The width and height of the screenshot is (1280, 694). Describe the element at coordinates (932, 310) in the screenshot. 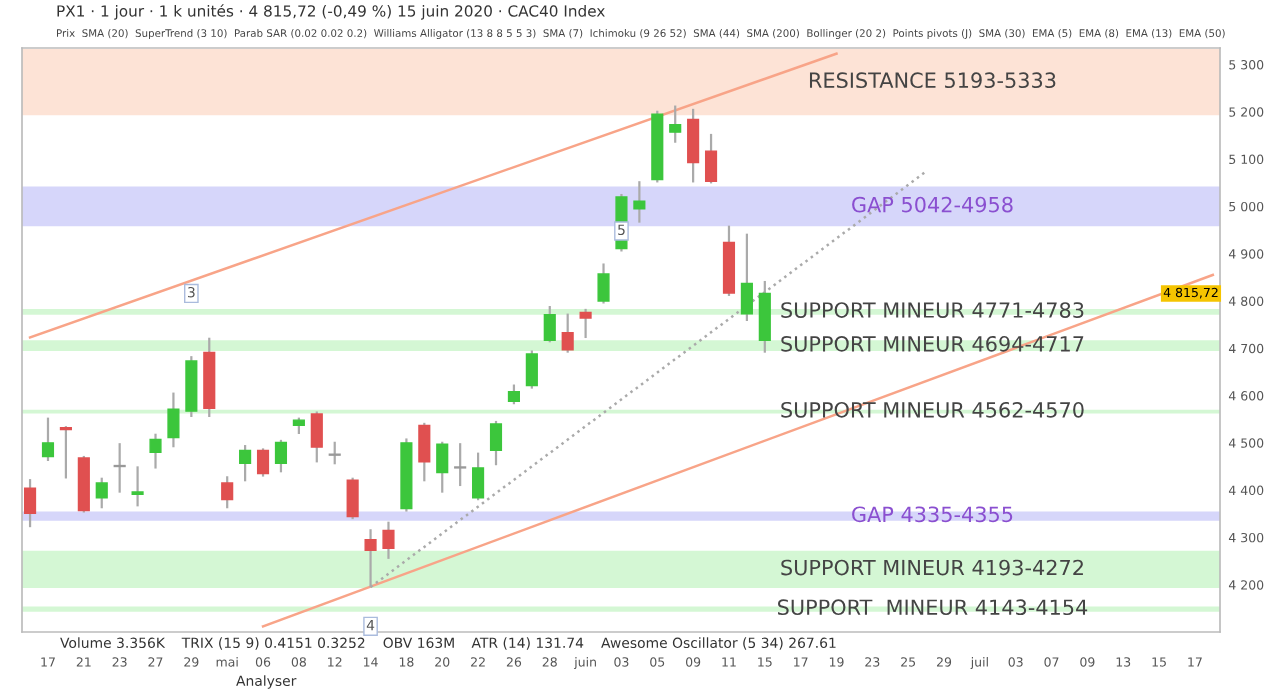

I see `band-label: SUPPORT MINEUR 4771-4783` at that location.